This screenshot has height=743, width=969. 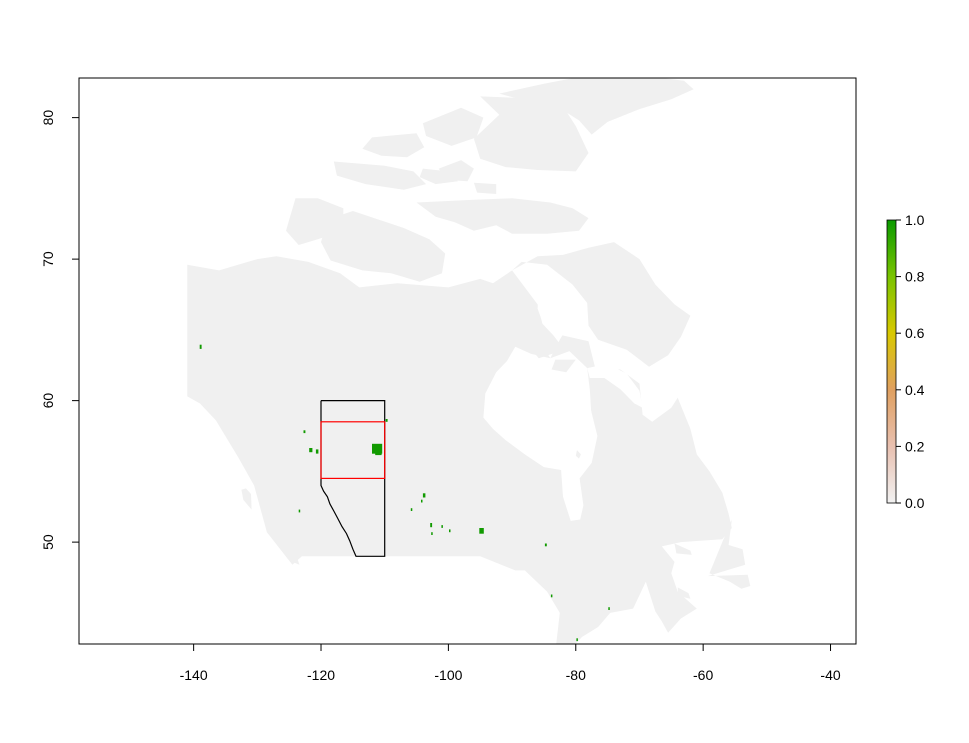 What do you see at coordinates (915, 390) in the screenshot?
I see `legend-tick-label: 0.4` at bounding box center [915, 390].